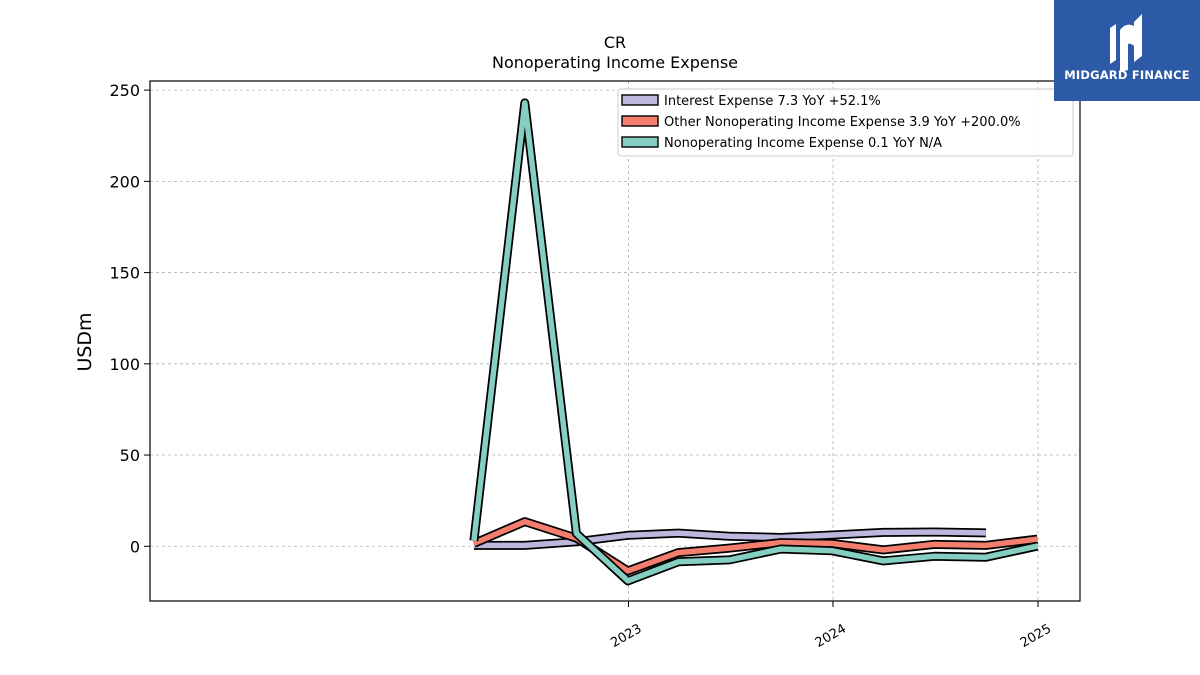 This screenshot has width=1200, height=675. Describe the element at coordinates (135, 546) in the screenshot. I see `y-tick-label: 0` at that location.